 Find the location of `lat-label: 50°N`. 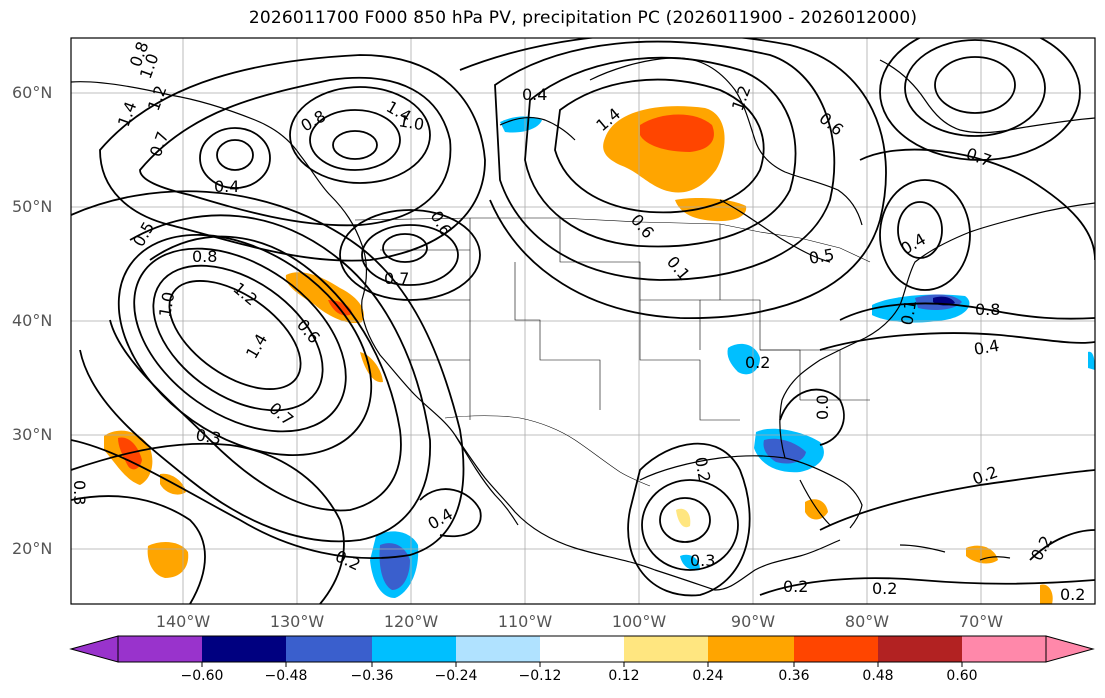

lat-label: 50°N is located at coordinates (32, 206).